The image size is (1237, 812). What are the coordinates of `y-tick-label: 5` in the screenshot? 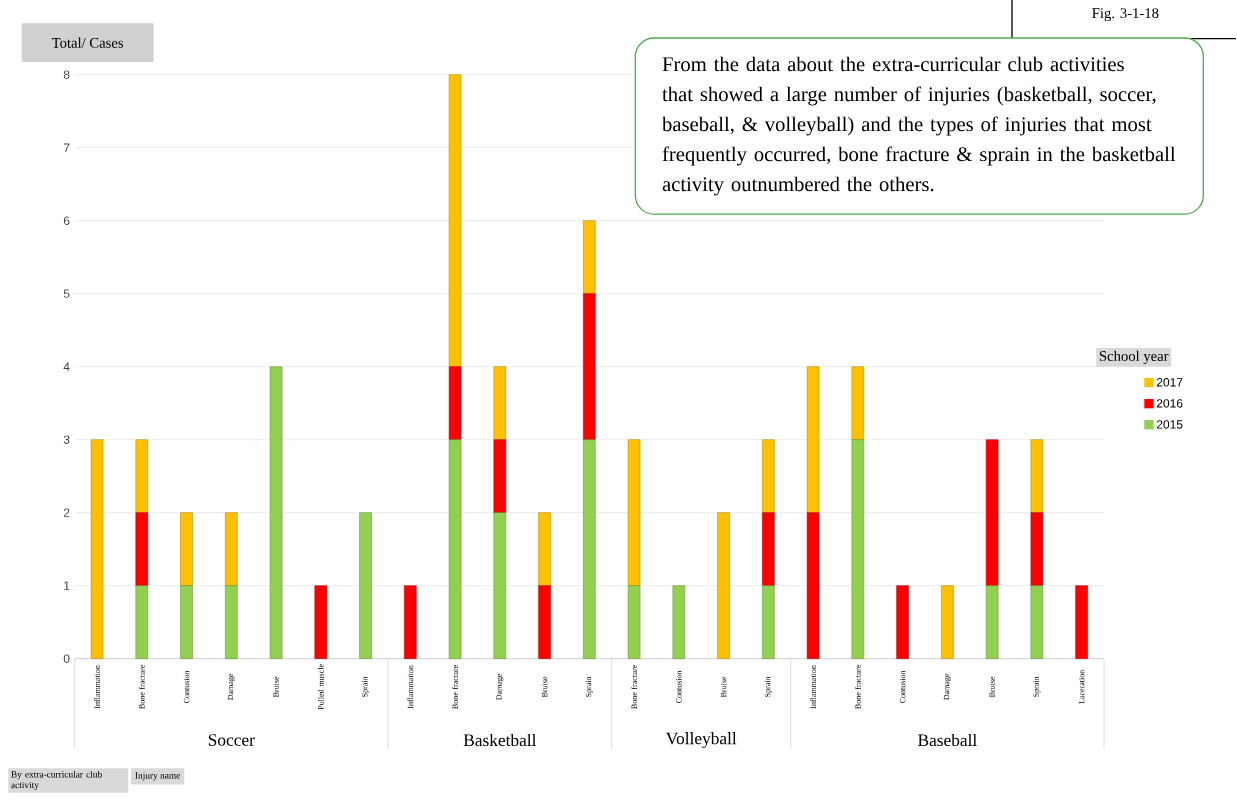 It's located at (66, 293).